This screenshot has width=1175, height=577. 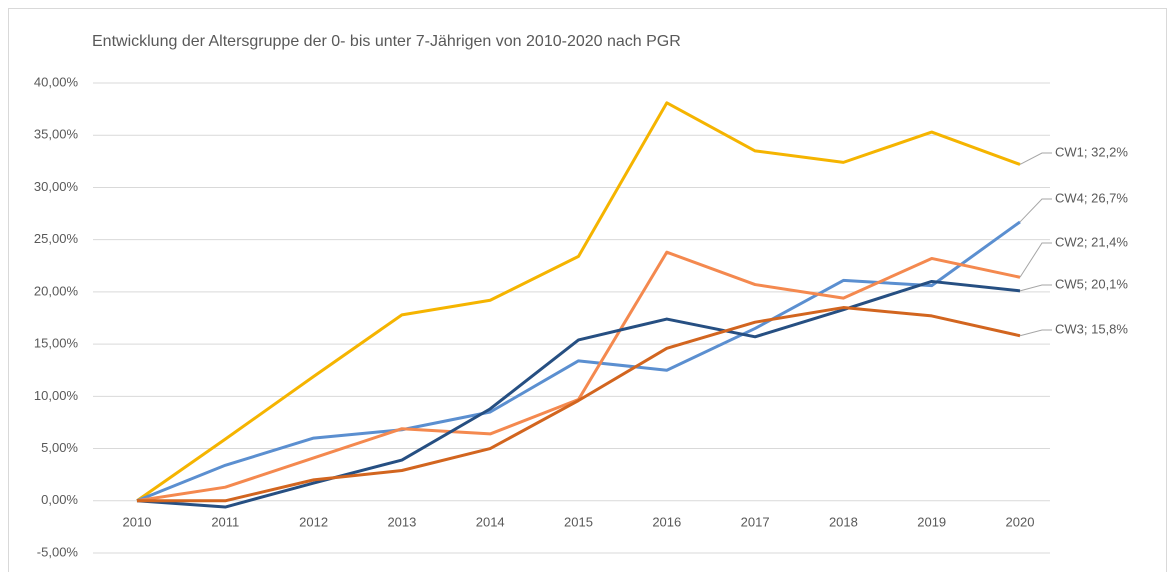 What do you see at coordinates (1091, 197) in the screenshot?
I see `data-label: CW4; 26,7%` at bounding box center [1091, 197].